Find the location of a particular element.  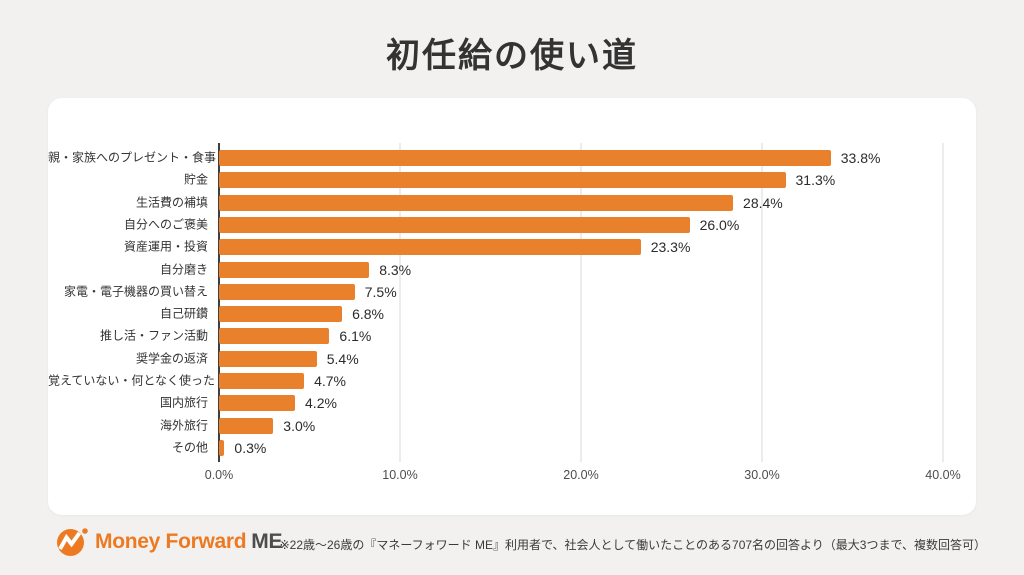

bar-row: 覚えていない・何となく使った 4.7% is located at coordinates (512, 381).